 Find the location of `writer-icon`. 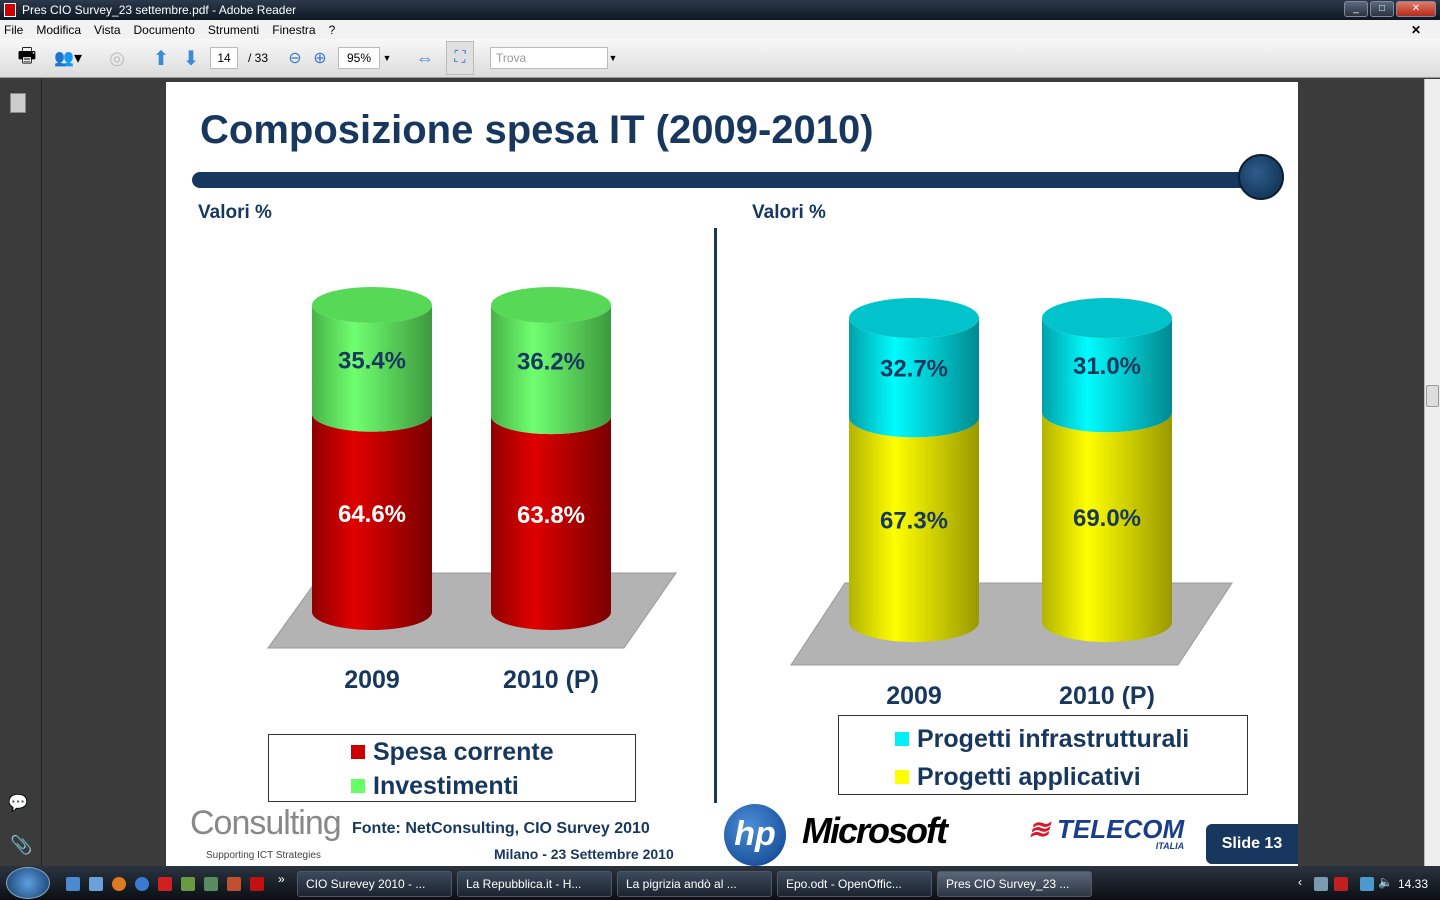

writer-icon is located at coordinates (211, 884).